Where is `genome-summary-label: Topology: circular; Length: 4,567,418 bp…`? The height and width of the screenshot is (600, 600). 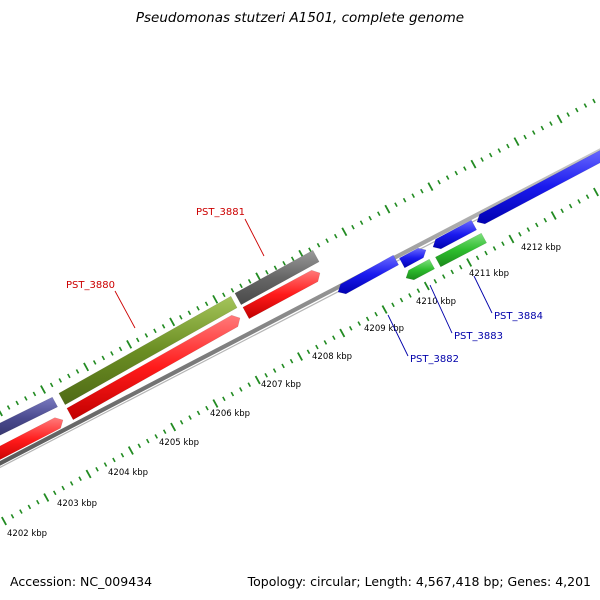 genome-summary-label: Topology: circular; Length: 4,567,418 bp… is located at coordinates (419, 581).